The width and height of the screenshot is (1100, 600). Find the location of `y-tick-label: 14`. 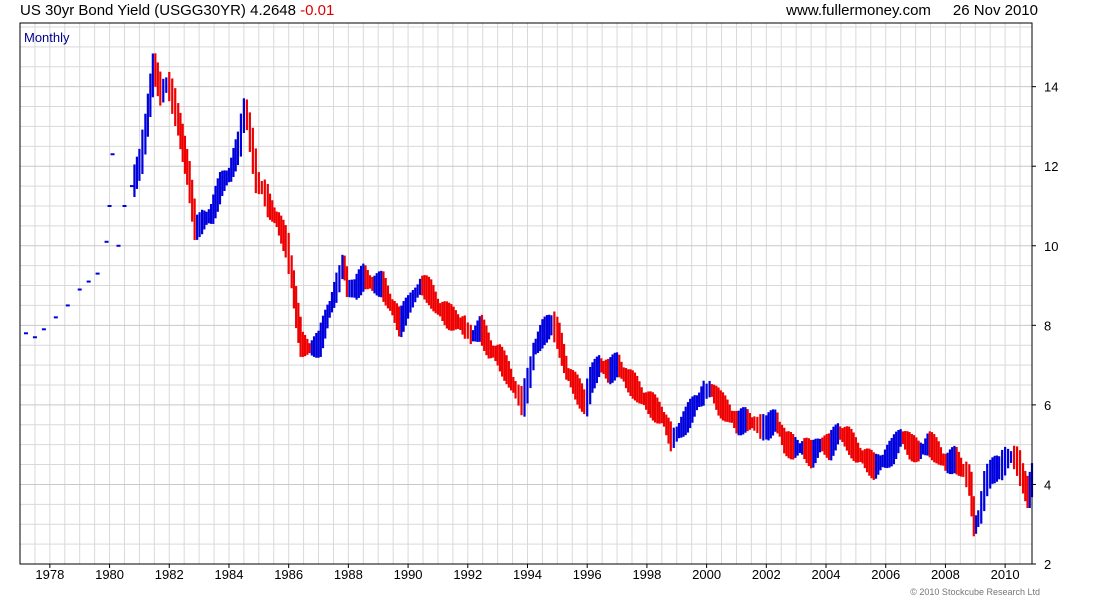

y-tick-label: 14 is located at coordinates (1051, 87).